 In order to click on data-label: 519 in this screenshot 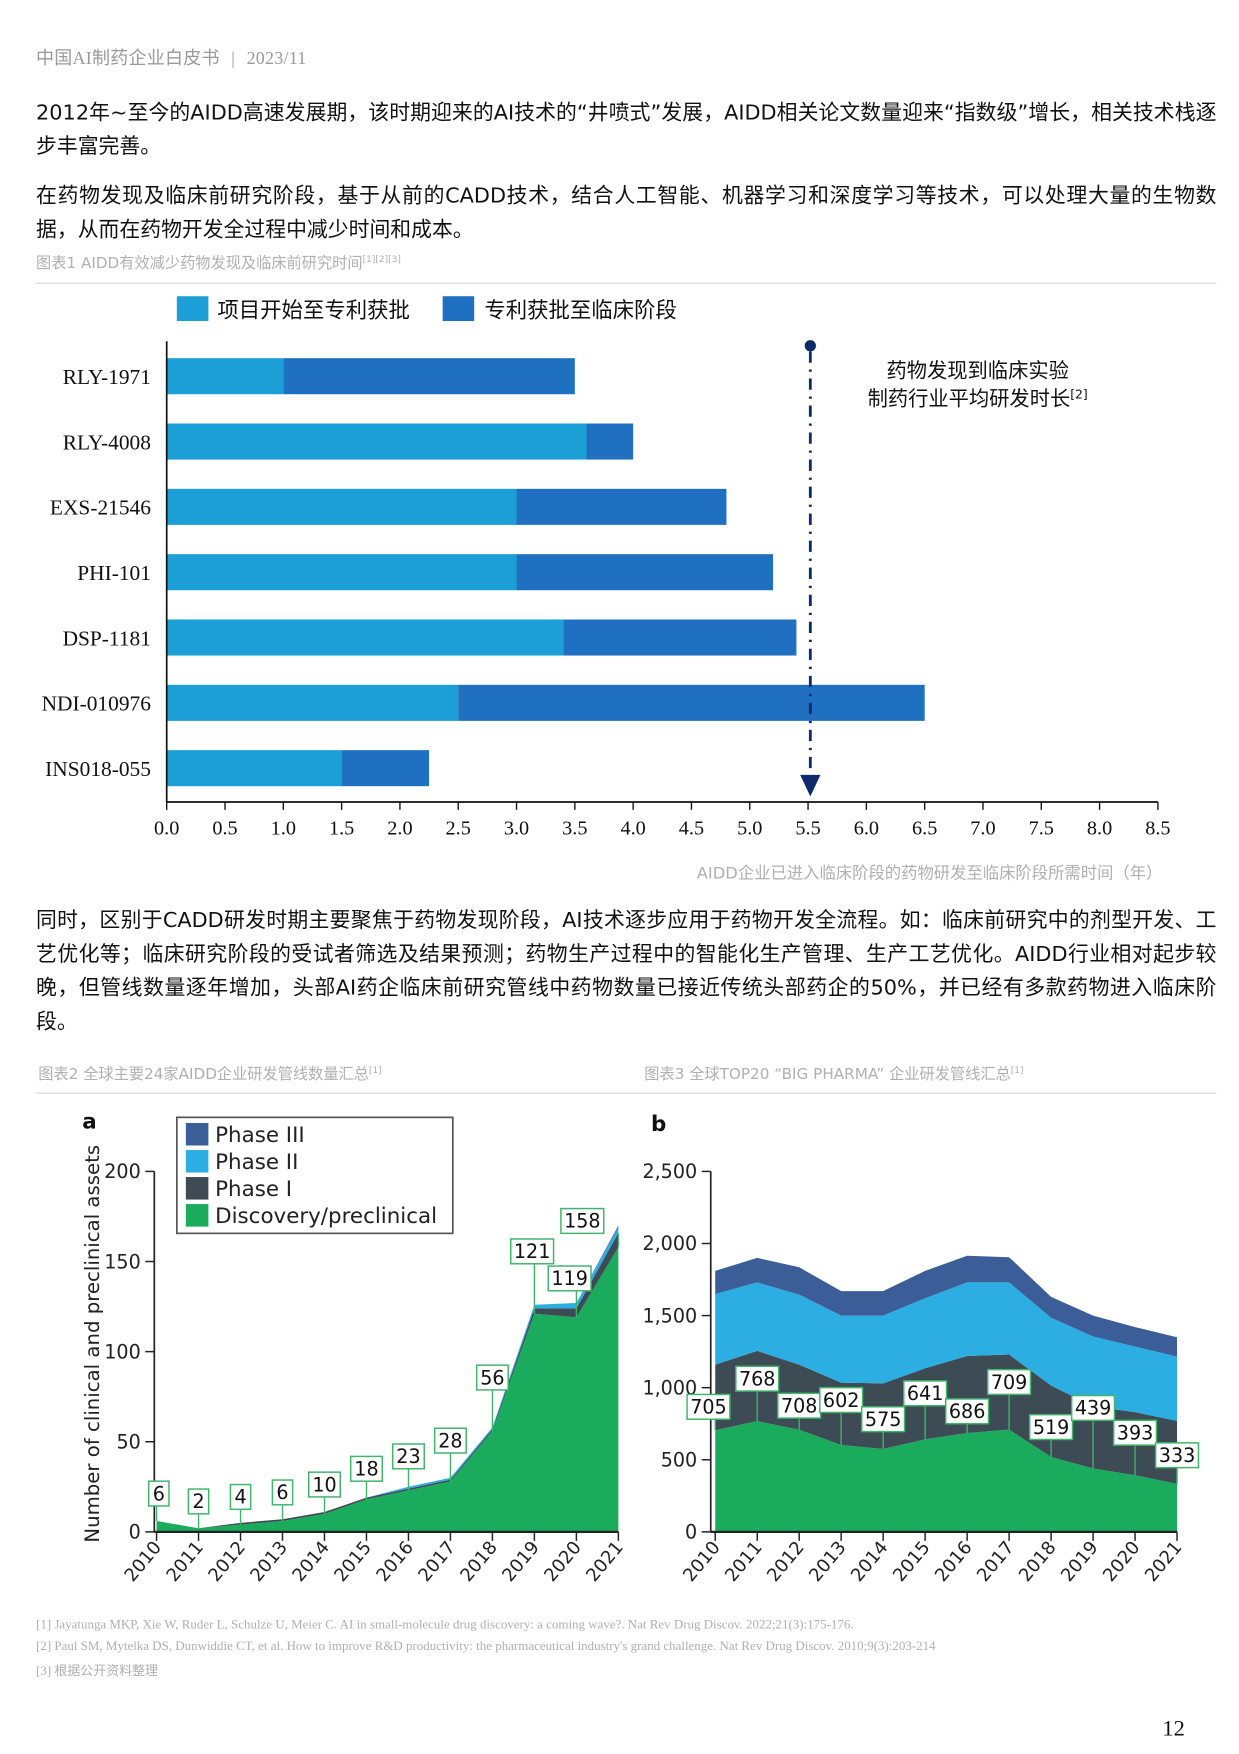, I will do `click(1051, 1427)`.